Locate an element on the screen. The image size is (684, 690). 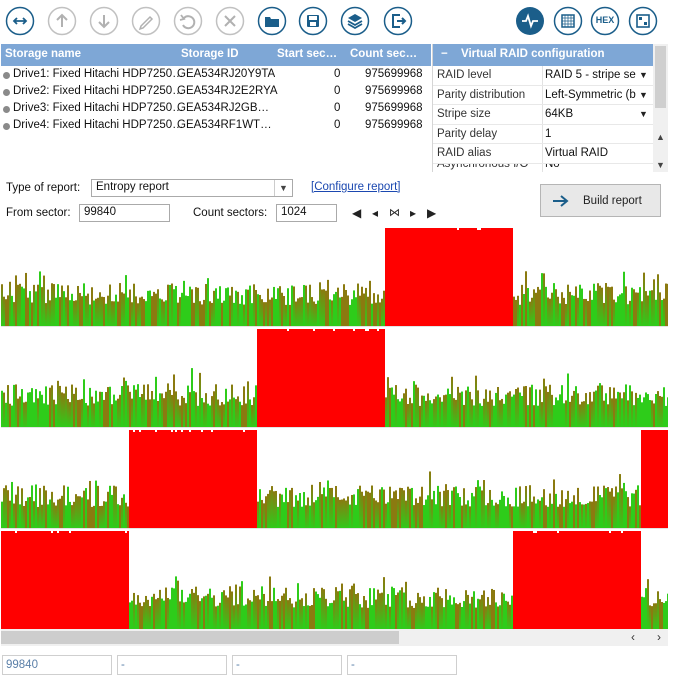
parity-delay-value: 1 is located at coordinates (548, 133).